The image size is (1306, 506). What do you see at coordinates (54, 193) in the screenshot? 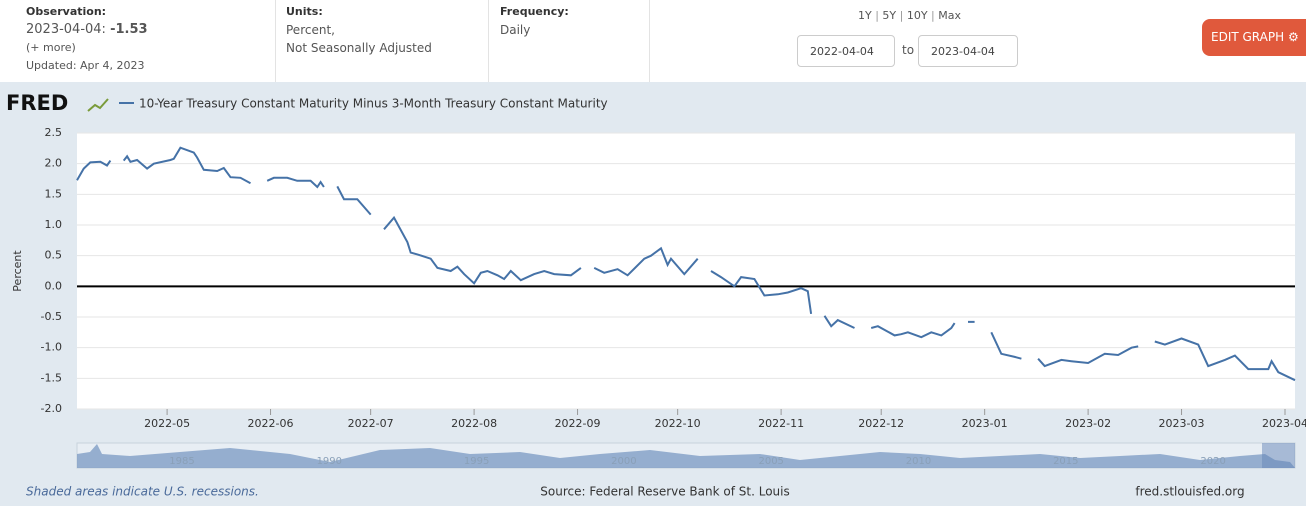
I see `y-tick-label: 1.5` at bounding box center [54, 193].